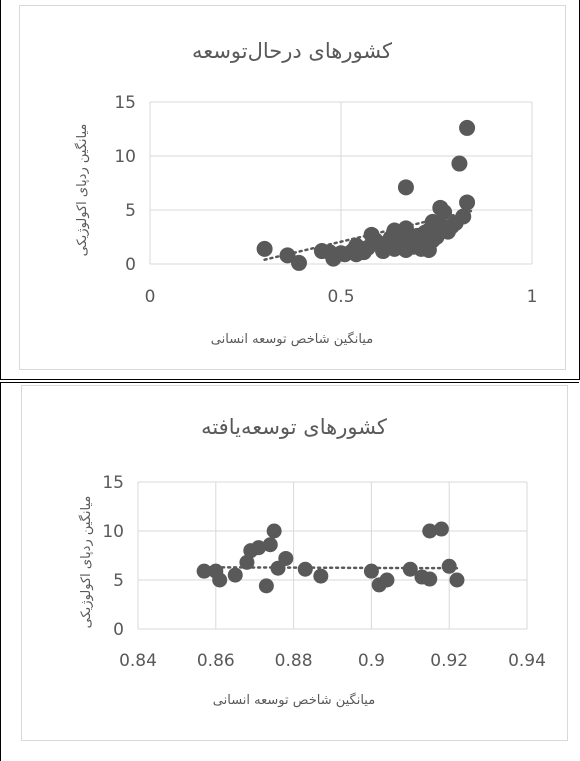  Describe the element at coordinates (294, 427) in the screenshot. I see `chart-title: کشورهای توسعه‌یافته` at that location.